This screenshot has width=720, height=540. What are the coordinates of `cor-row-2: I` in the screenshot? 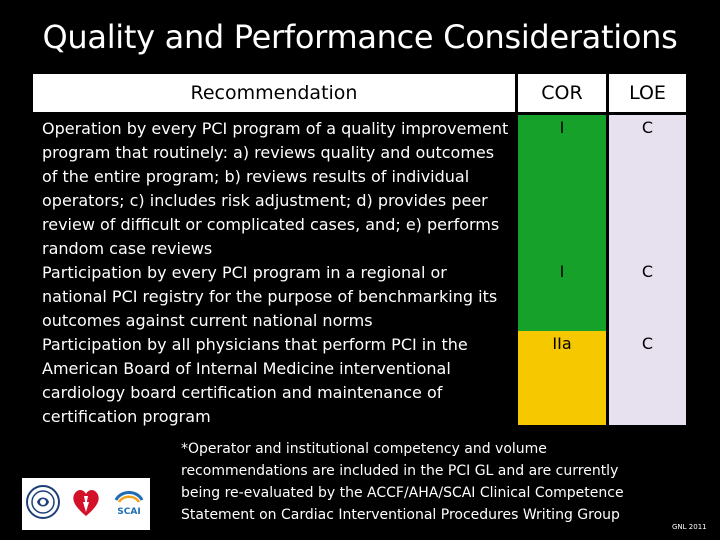 It's located at (562, 271).